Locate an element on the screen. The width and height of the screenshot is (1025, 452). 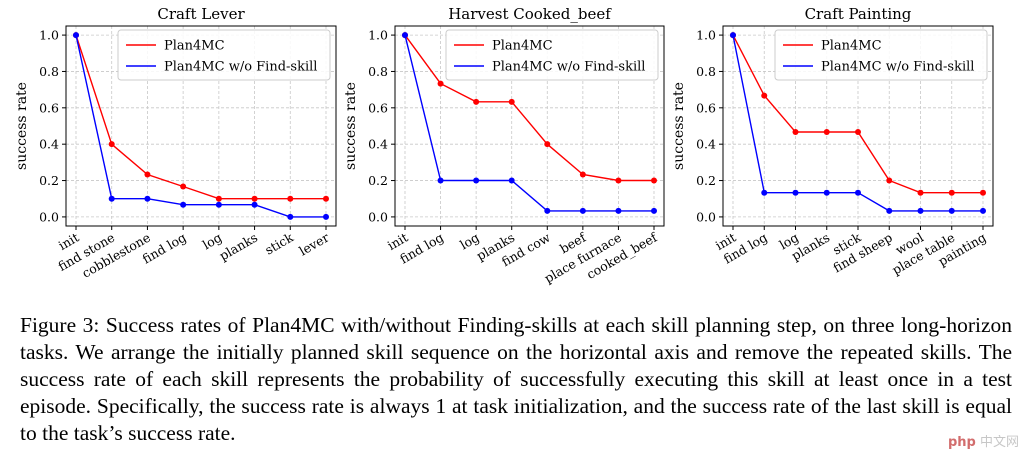
watermark: php 中文网 is located at coordinates (983, 440).